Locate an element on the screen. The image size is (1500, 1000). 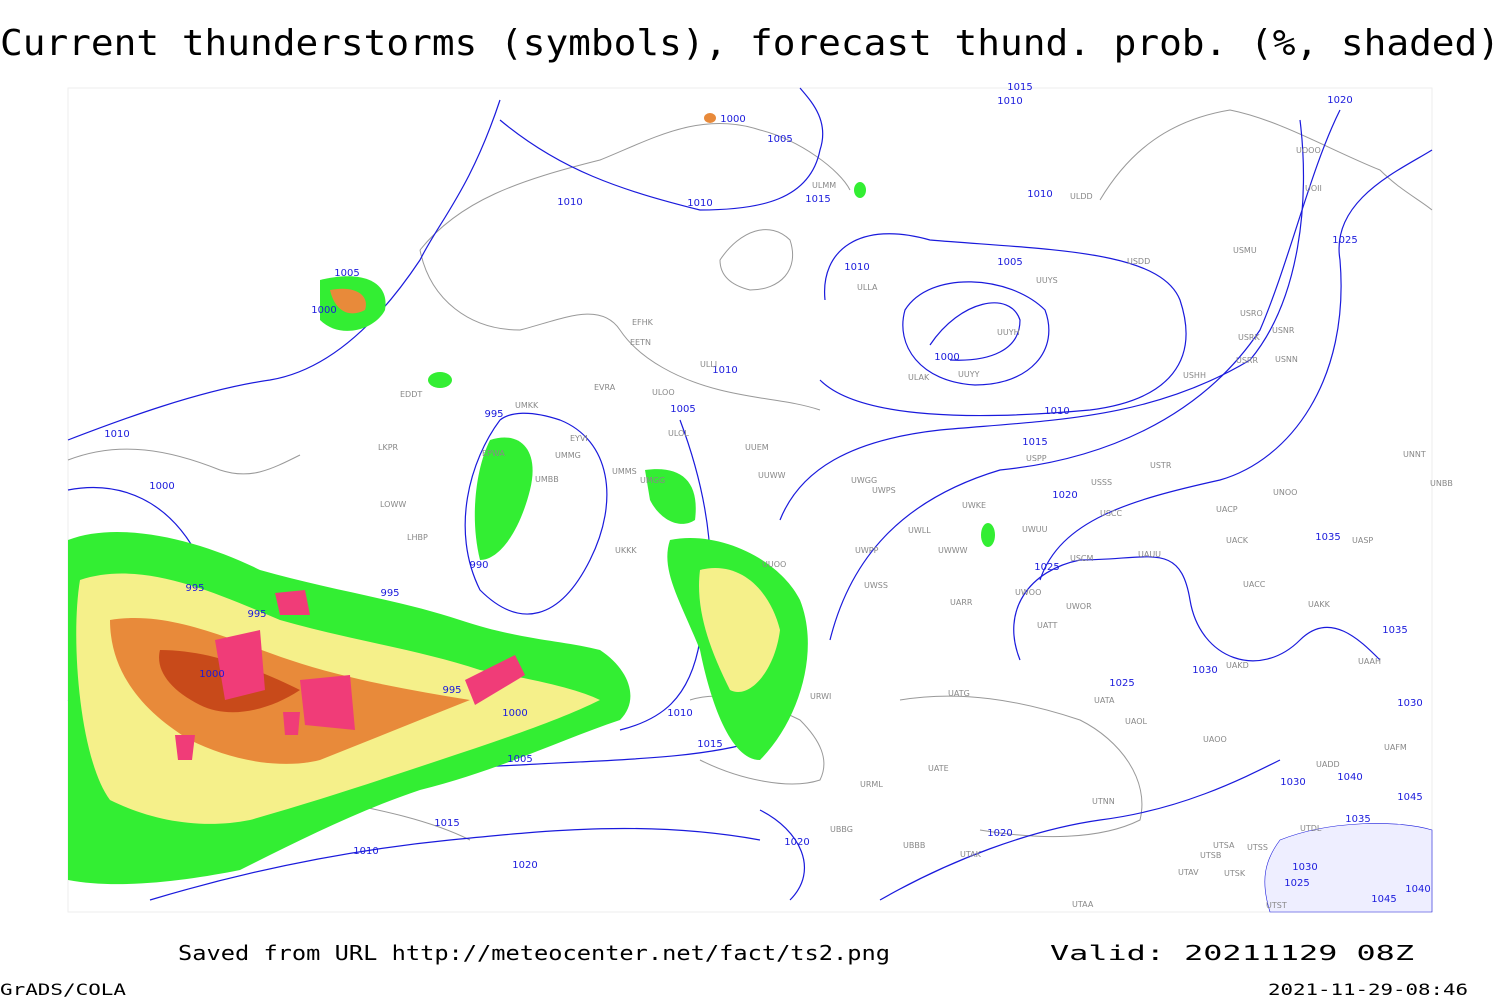
isobar-label: 1040 is located at coordinates (1417, 889).